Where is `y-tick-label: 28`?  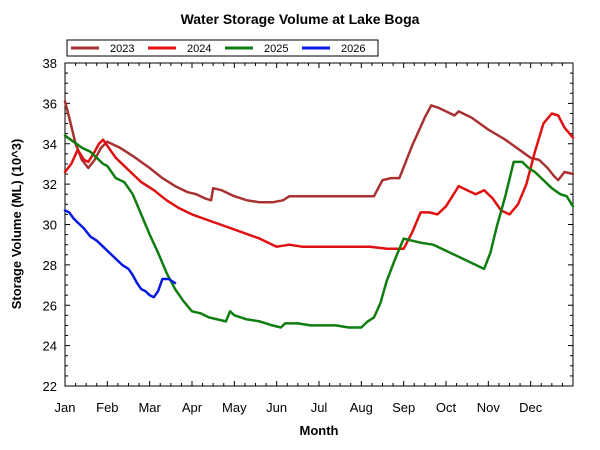 y-tick-label: 28 is located at coordinates (50, 265).